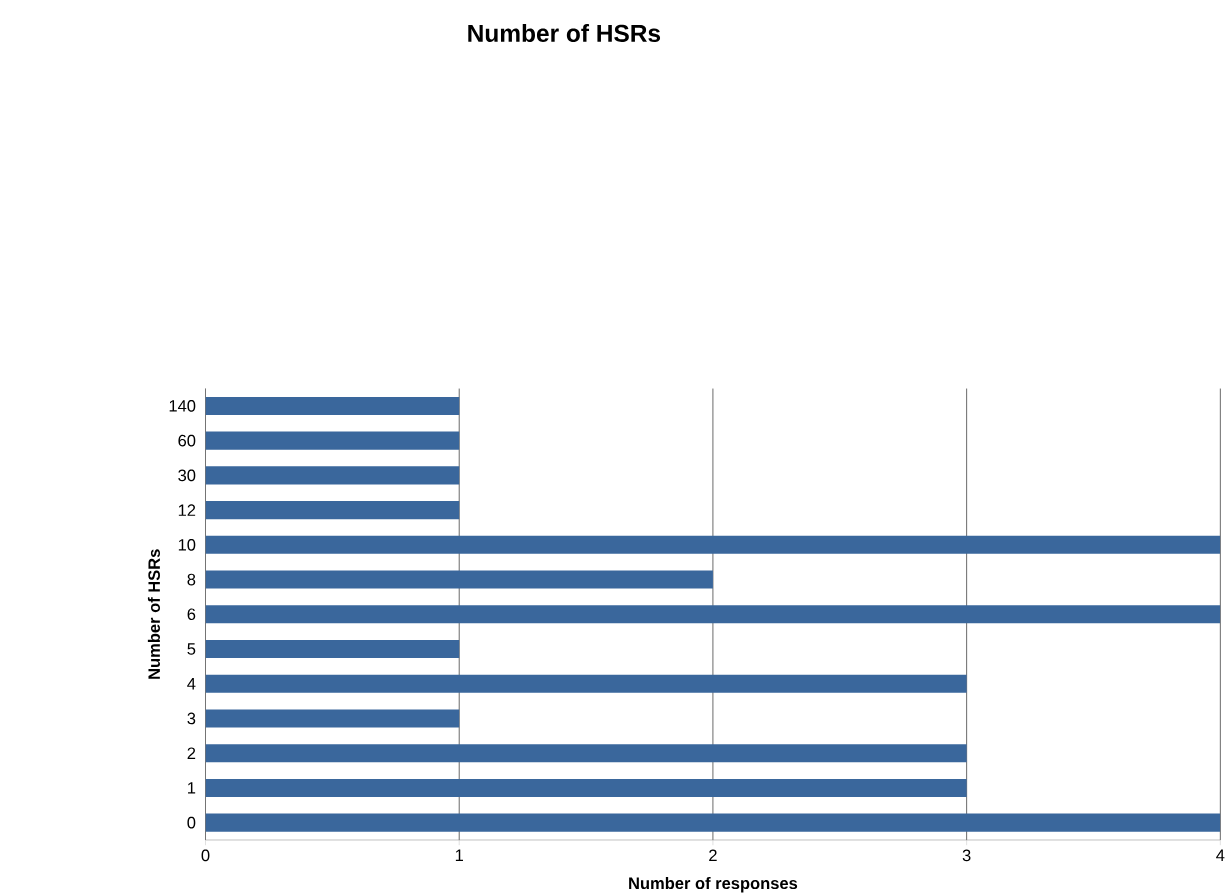 The image size is (1229, 896). What do you see at coordinates (191, 579) in the screenshot?
I see `y-tick-label: 8` at bounding box center [191, 579].